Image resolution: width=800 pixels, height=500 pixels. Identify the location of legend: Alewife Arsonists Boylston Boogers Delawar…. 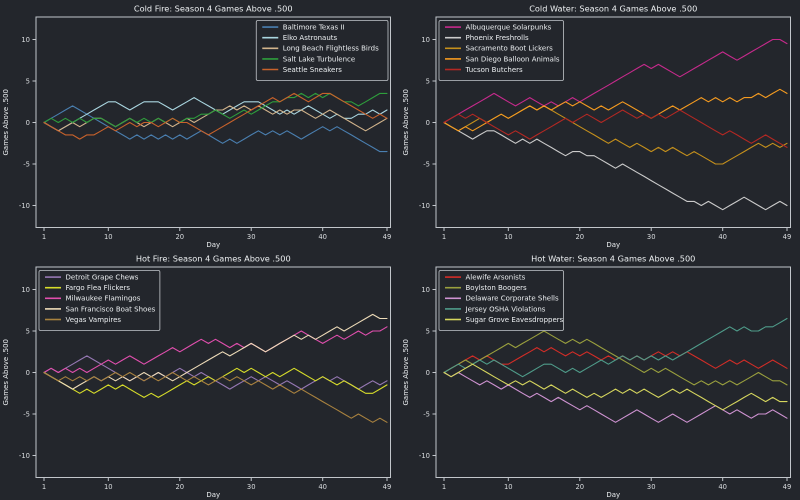
(501, 300).